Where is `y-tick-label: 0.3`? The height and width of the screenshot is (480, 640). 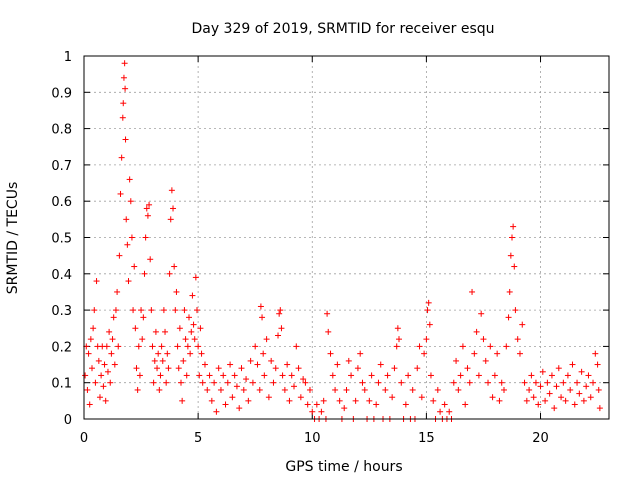 y-tick-label: 0.3 is located at coordinates (61, 311).